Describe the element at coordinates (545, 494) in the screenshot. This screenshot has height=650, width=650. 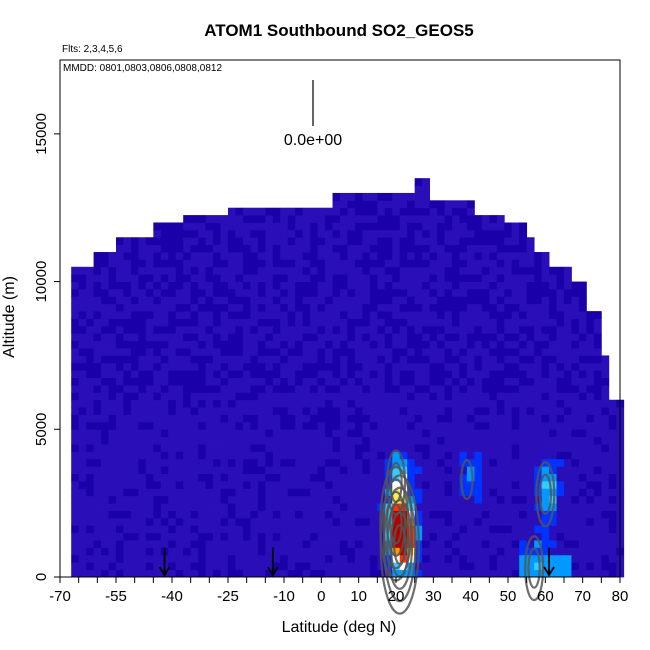
I see `contour-ring` at that location.